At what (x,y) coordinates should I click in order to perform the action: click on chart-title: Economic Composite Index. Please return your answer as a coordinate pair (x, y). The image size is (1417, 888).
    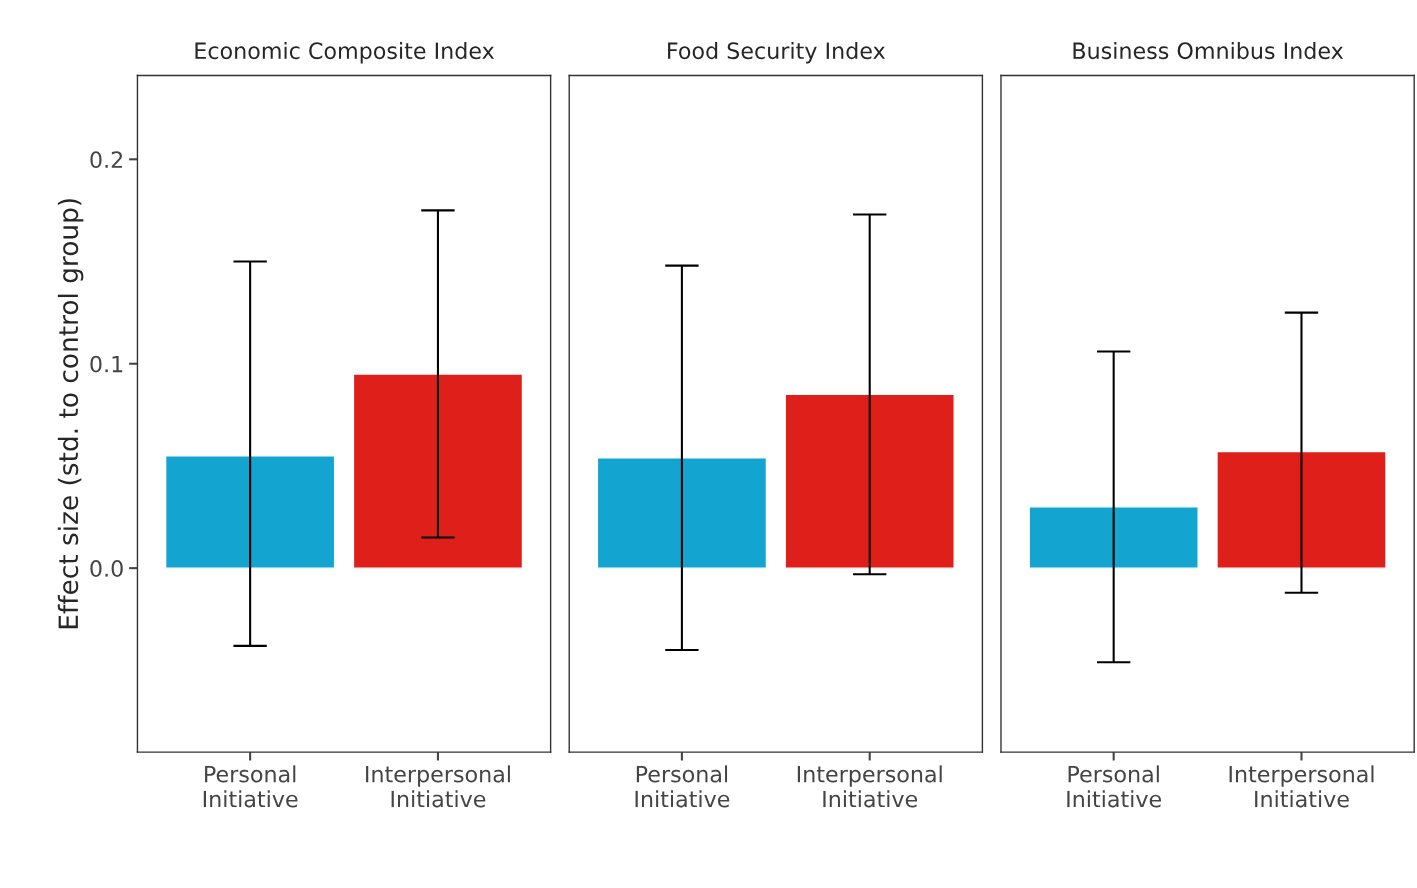
    Looking at the image, I should click on (345, 52).